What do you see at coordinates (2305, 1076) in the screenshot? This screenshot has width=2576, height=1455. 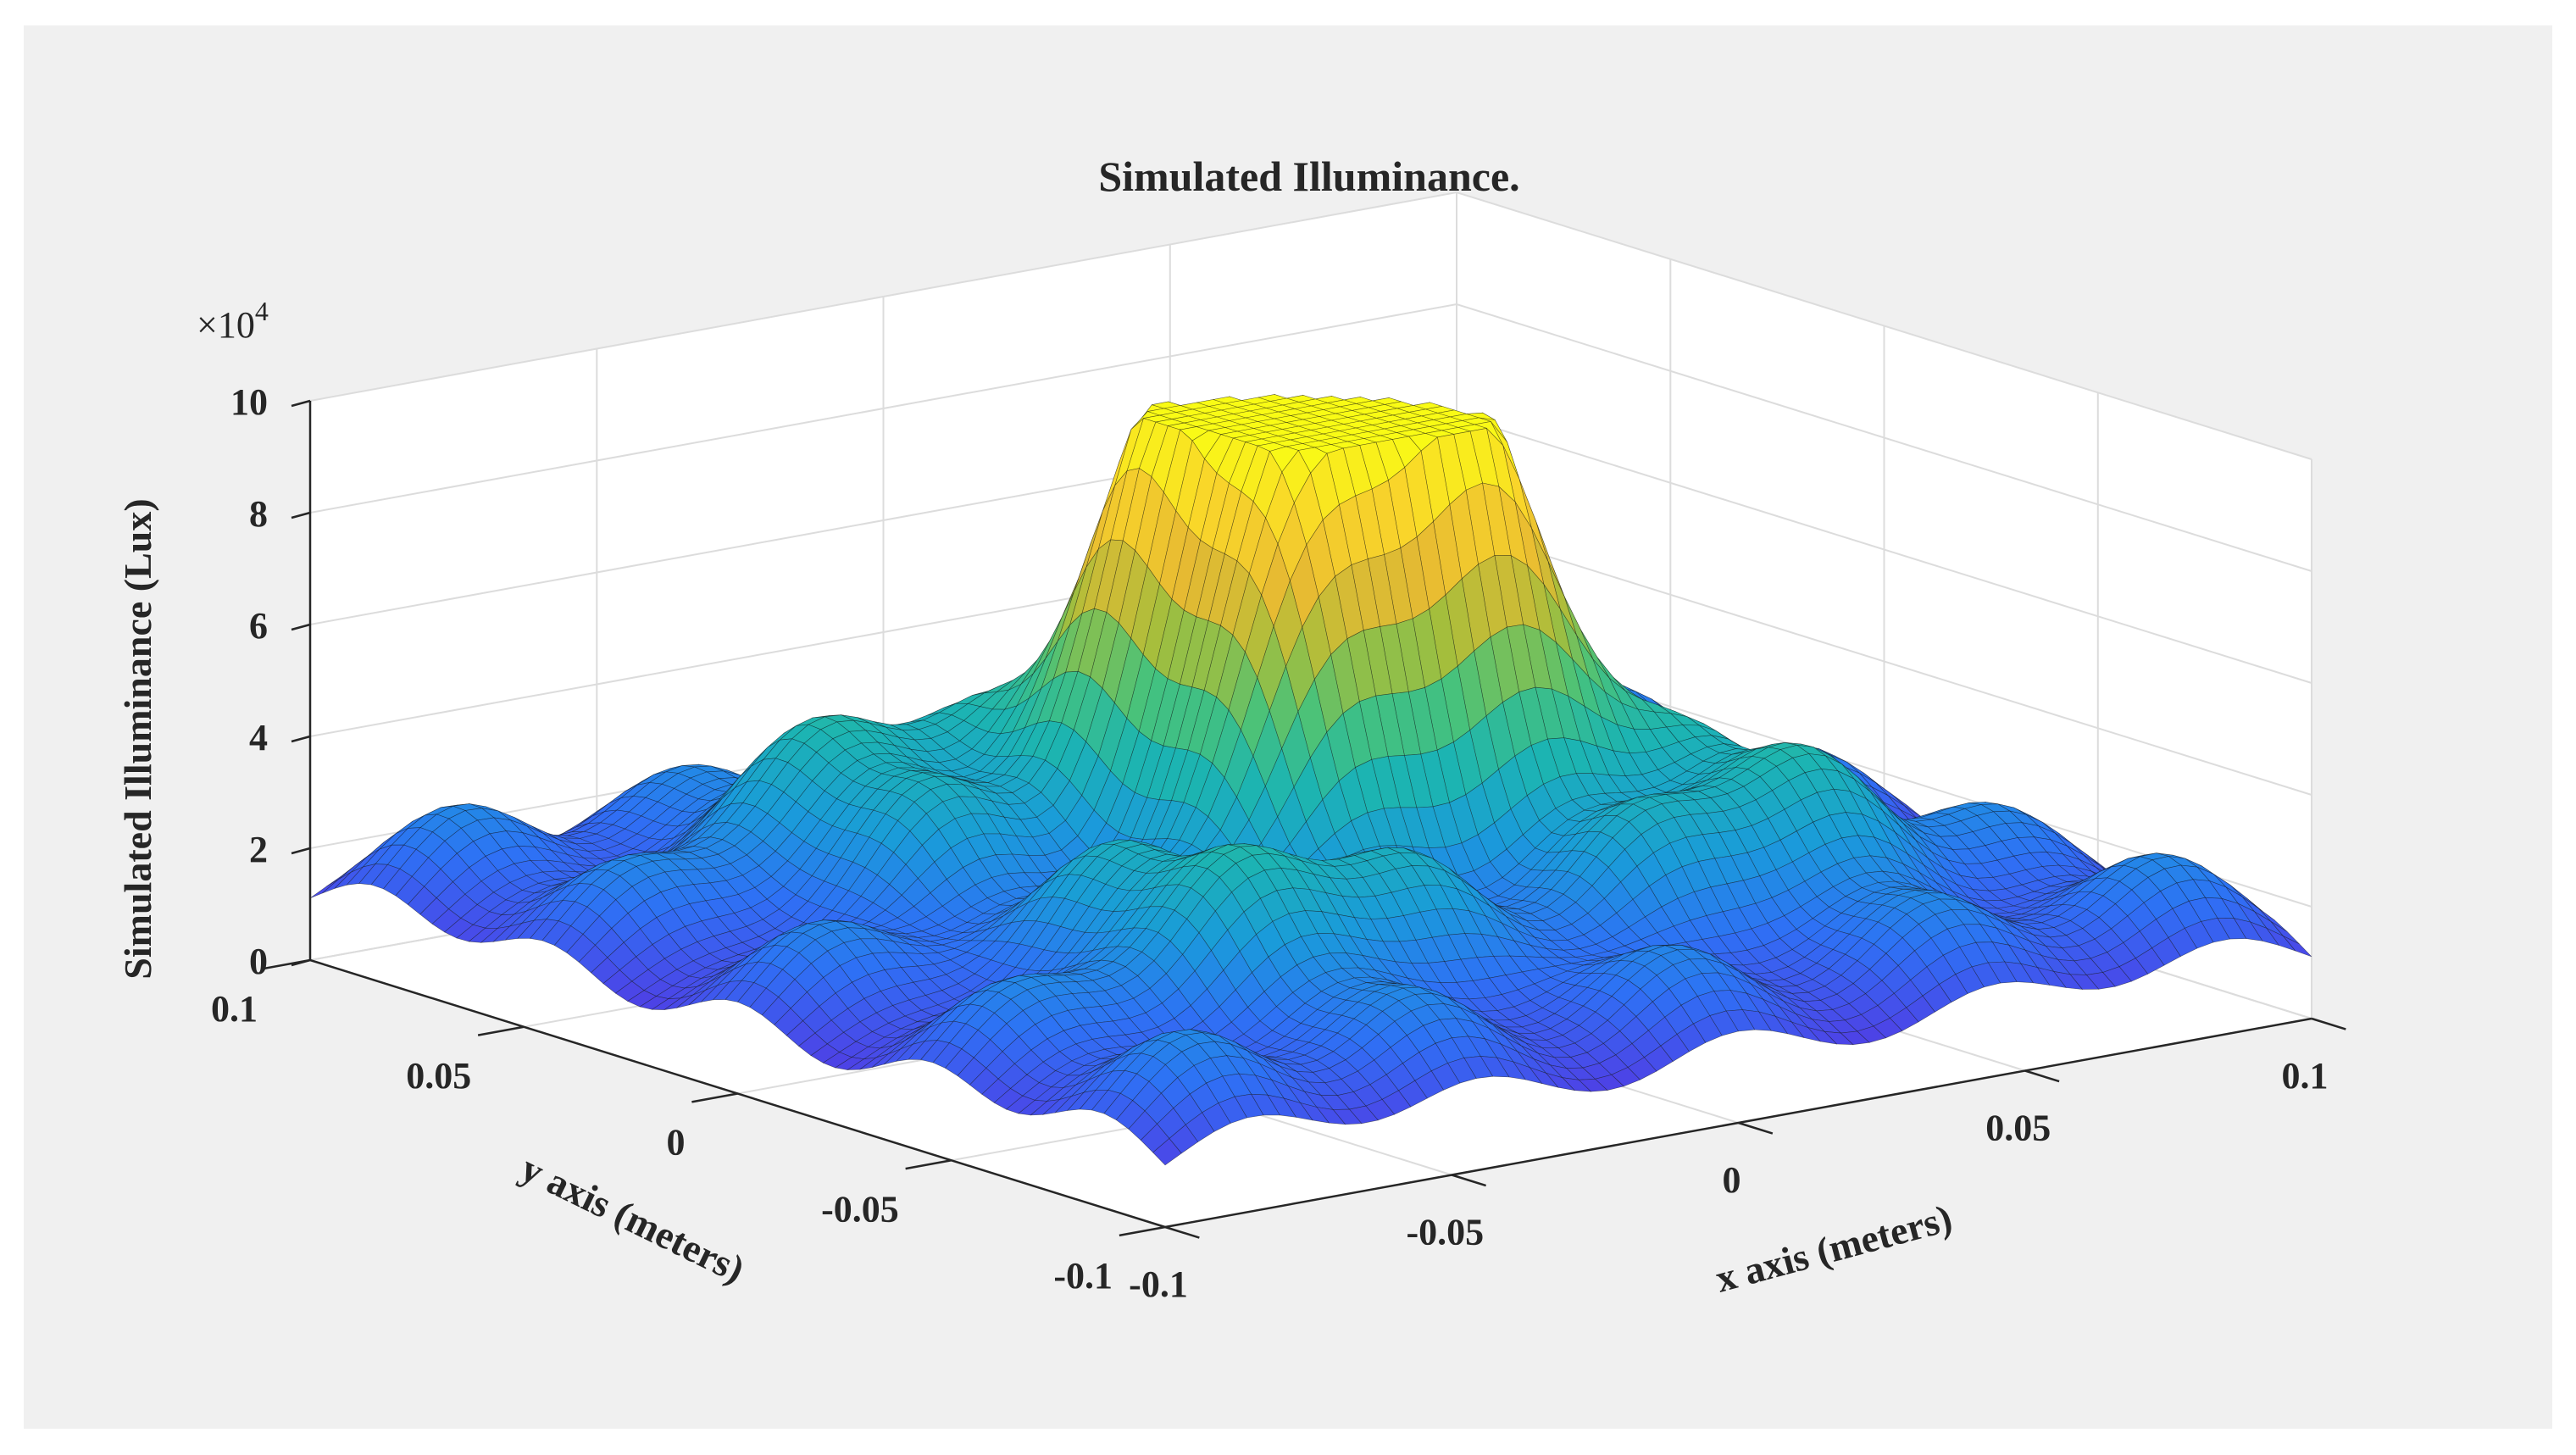 I see `x-tick-label: 0.1` at bounding box center [2305, 1076].